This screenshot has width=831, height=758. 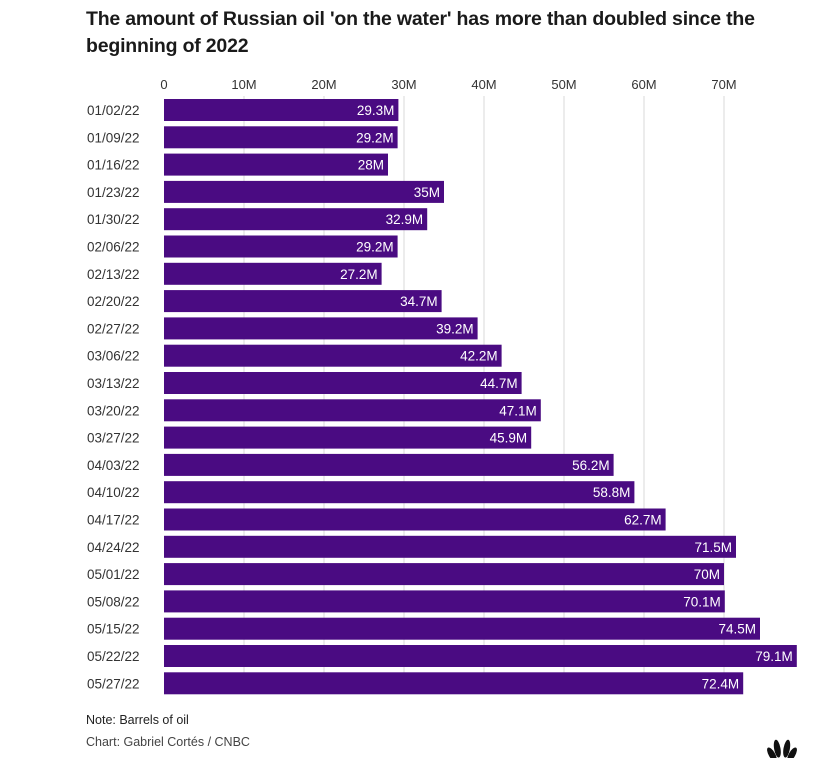 What do you see at coordinates (113, 574) in the screenshot?
I see `category-label: 05/01/22` at bounding box center [113, 574].